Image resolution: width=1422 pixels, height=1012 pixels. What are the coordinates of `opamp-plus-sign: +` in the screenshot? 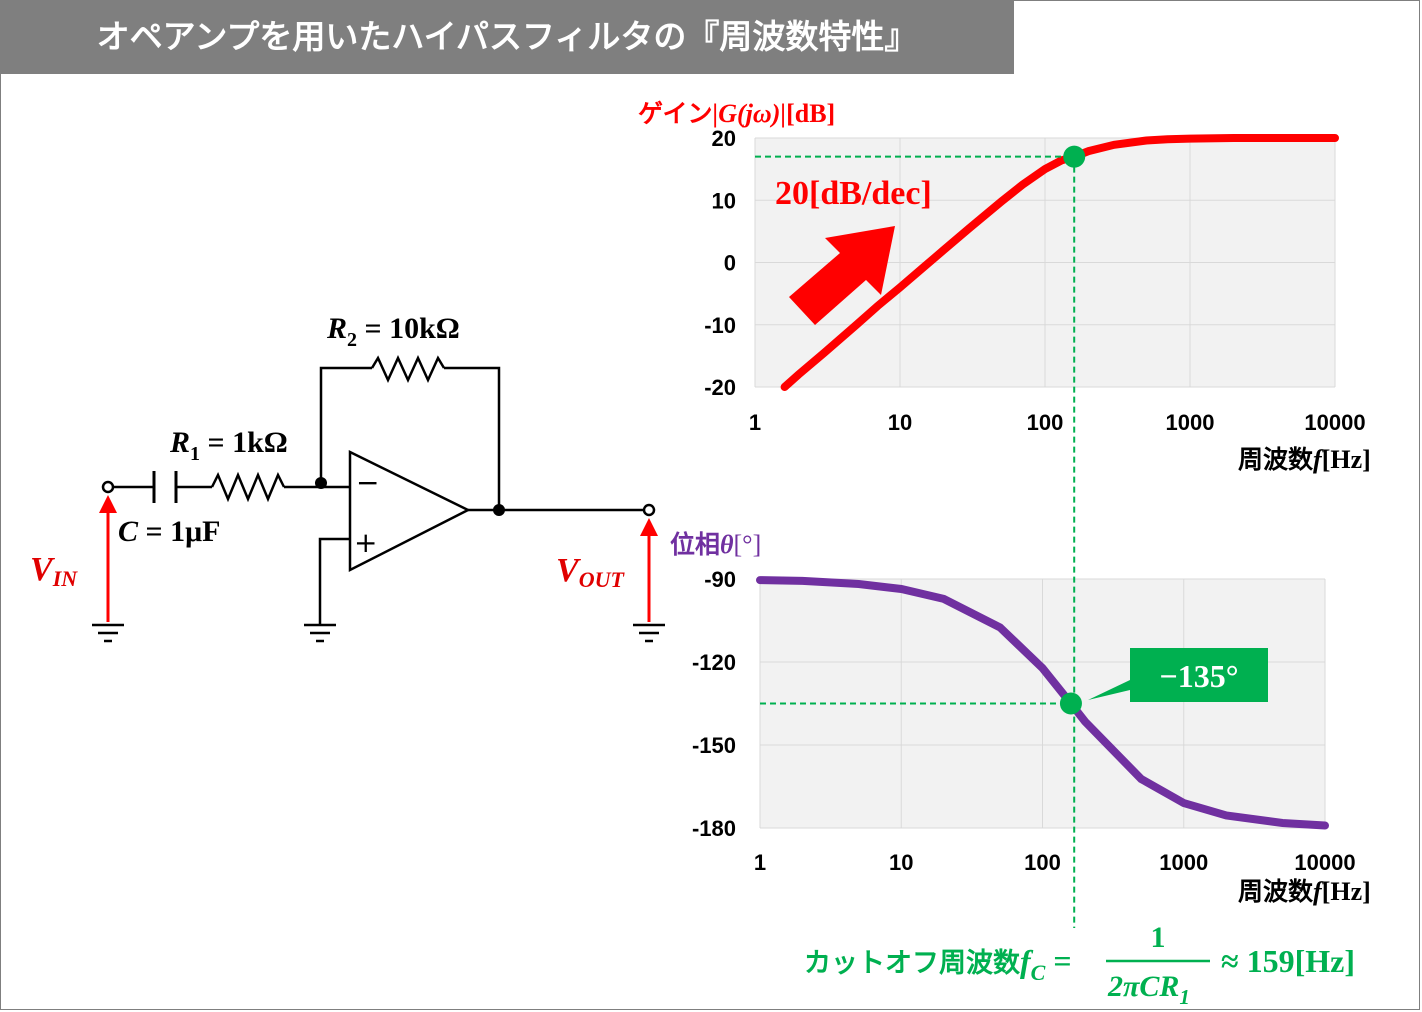 It's located at (365, 542).